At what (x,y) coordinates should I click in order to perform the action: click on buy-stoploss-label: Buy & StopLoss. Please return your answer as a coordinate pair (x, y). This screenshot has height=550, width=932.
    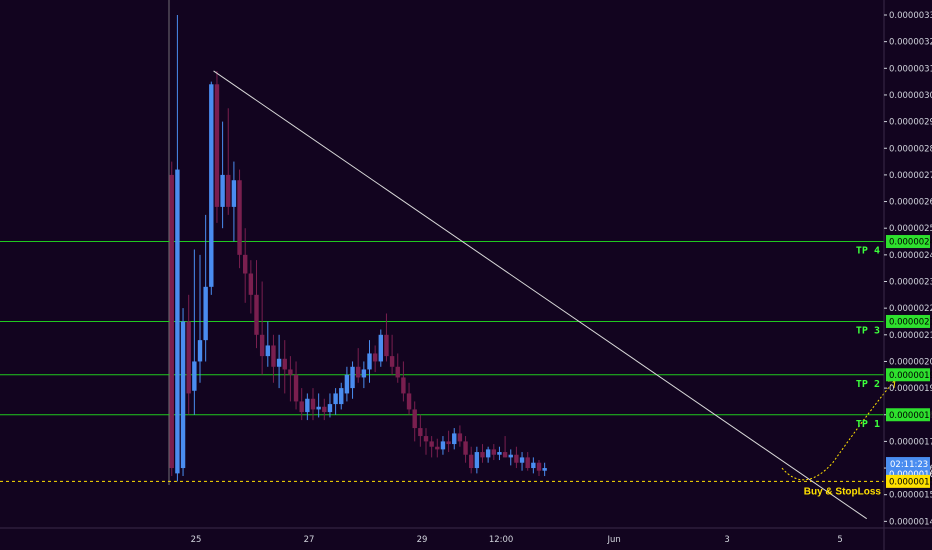
    Looking at the image, I should click on (843, 491).